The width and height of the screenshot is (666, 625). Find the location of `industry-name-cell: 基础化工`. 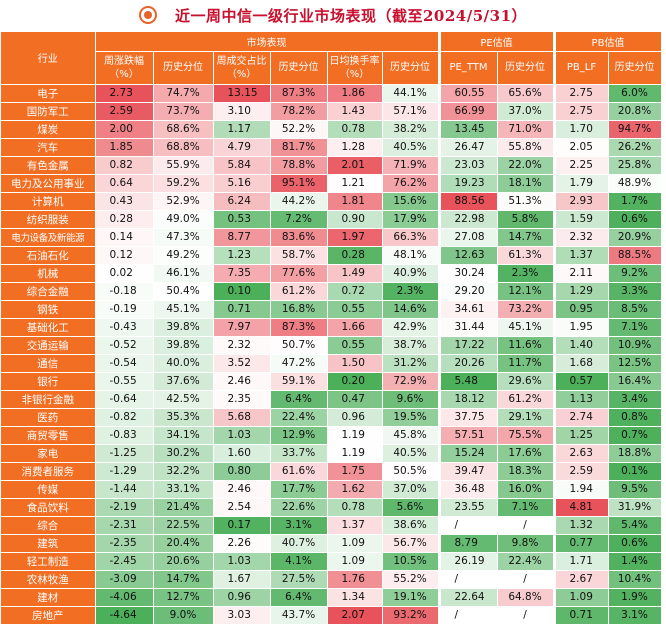

industry-name-cell: 基础化工 is located at coordinates (48, 327).